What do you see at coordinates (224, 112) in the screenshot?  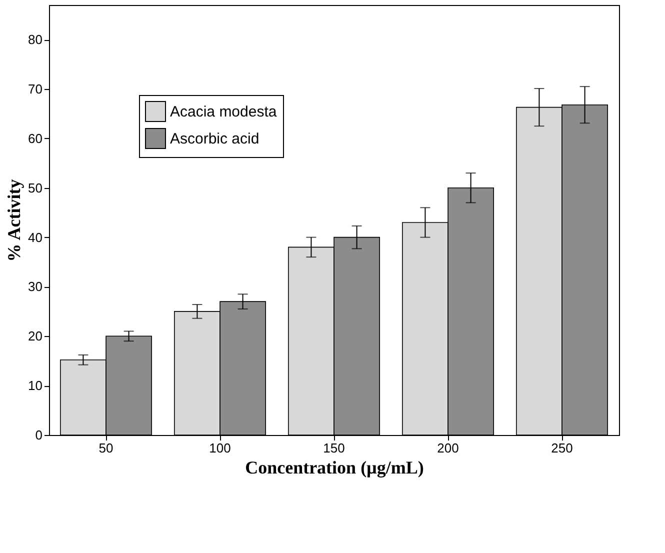 I see `legend-label: Acacia modesta` at bounding box center [224, 112].